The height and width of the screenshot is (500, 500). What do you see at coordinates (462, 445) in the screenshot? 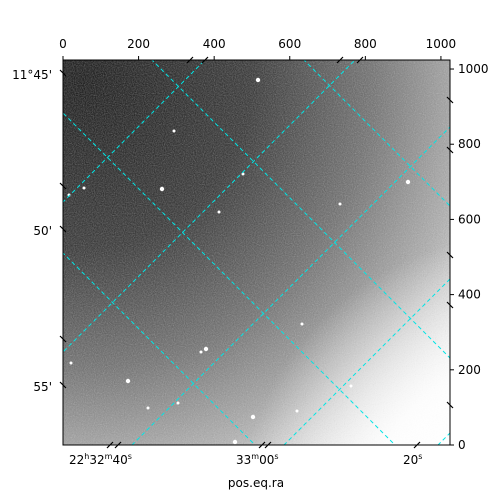
I see `right-tick-label: 0` at bounding box center [462, 445].